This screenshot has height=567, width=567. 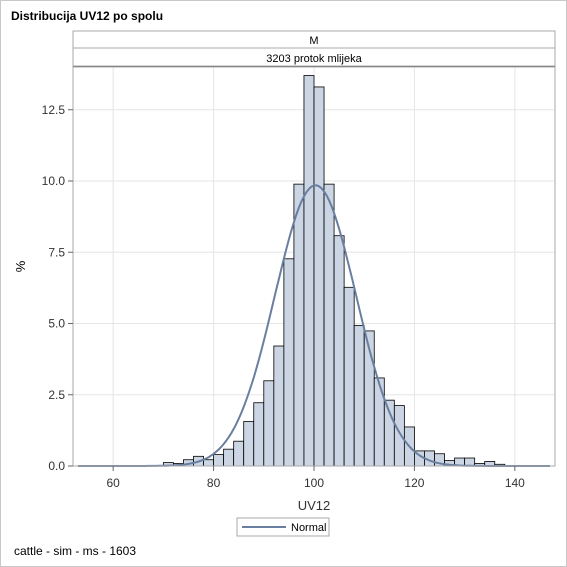 I want to click on y-tick-label: 0.0, so click(x=56, y=466).